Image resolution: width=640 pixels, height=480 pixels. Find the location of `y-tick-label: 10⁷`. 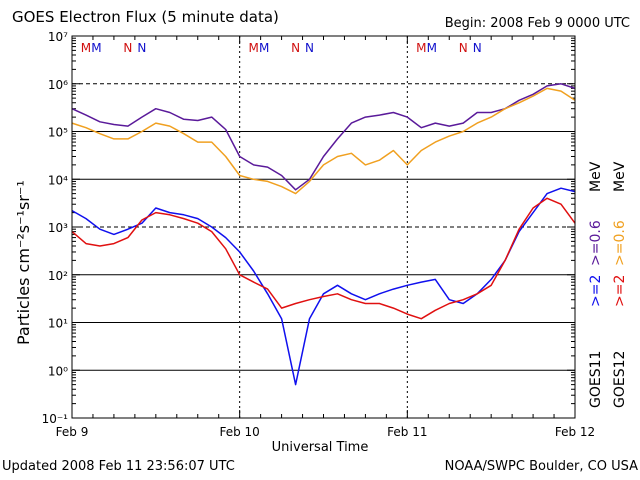

y-tick-label: 10⁷ is located at coordinates (58, 37).